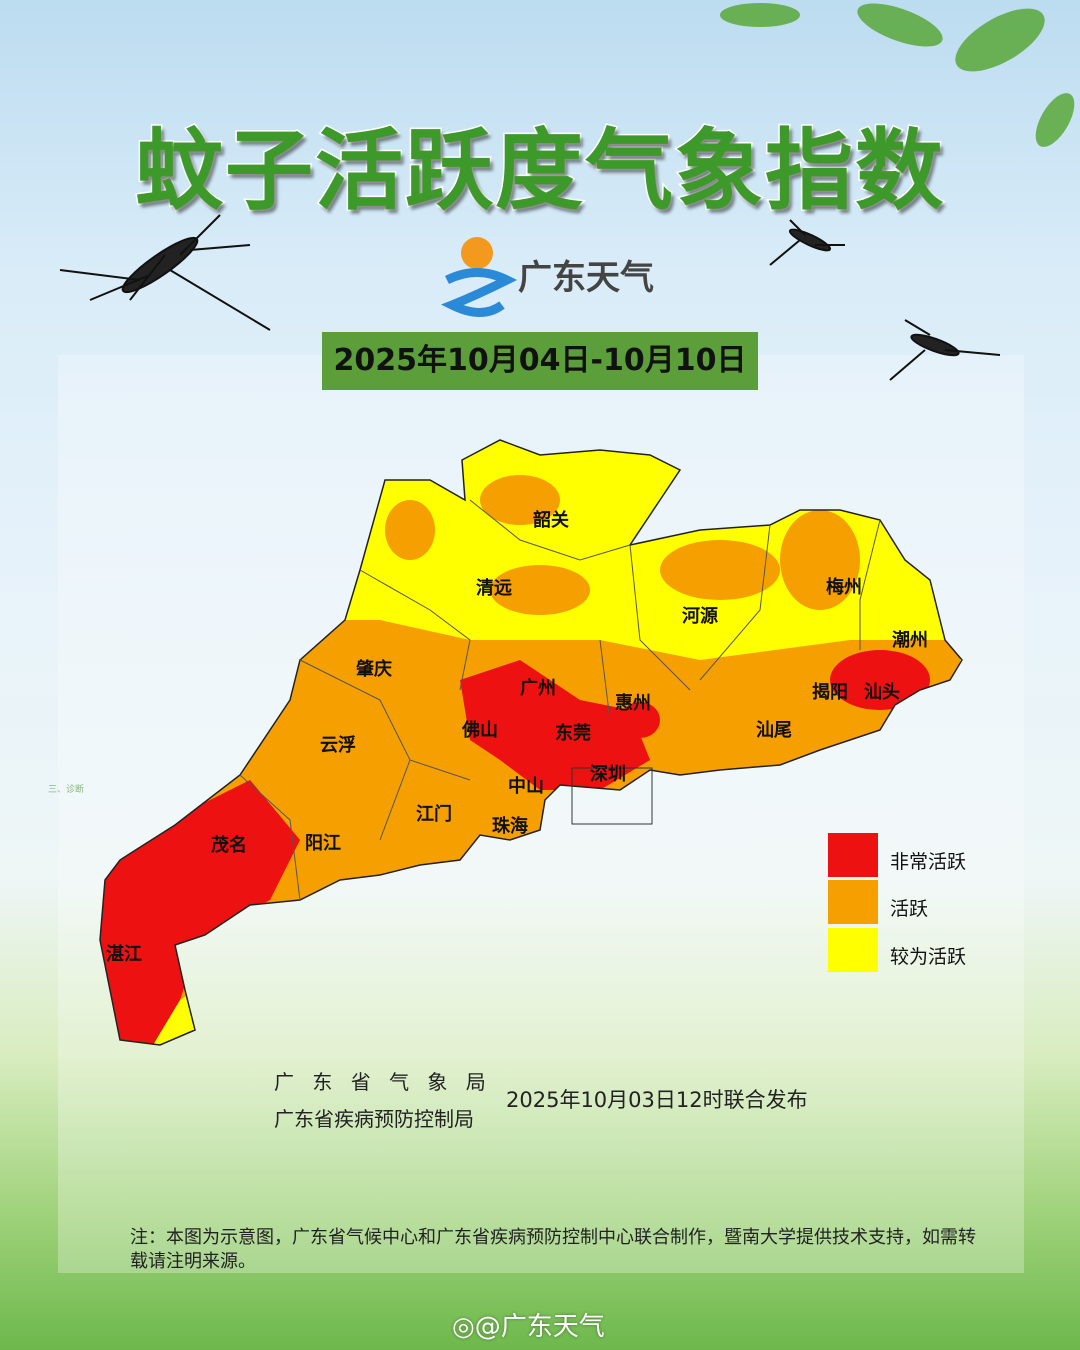  I want to click on city-label: 阳江, so click(323, 843).